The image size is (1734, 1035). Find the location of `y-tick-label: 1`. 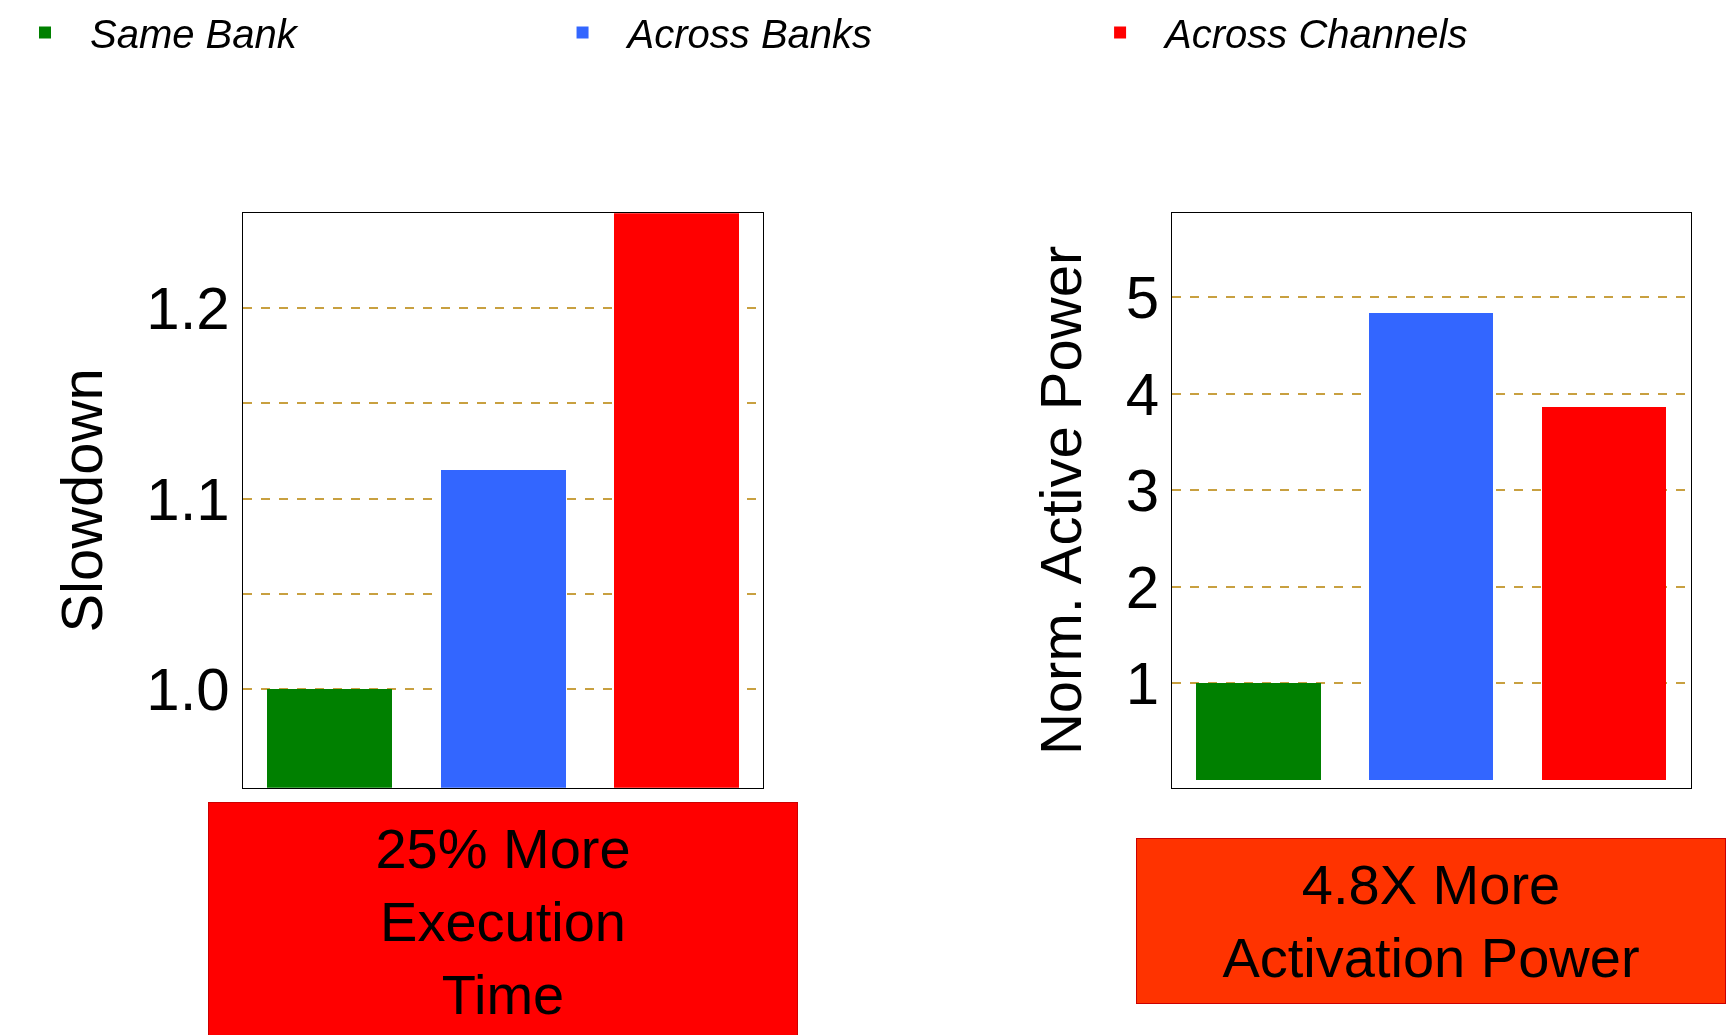

y-tick-label: 1 is located at coordinates (1142, 684).